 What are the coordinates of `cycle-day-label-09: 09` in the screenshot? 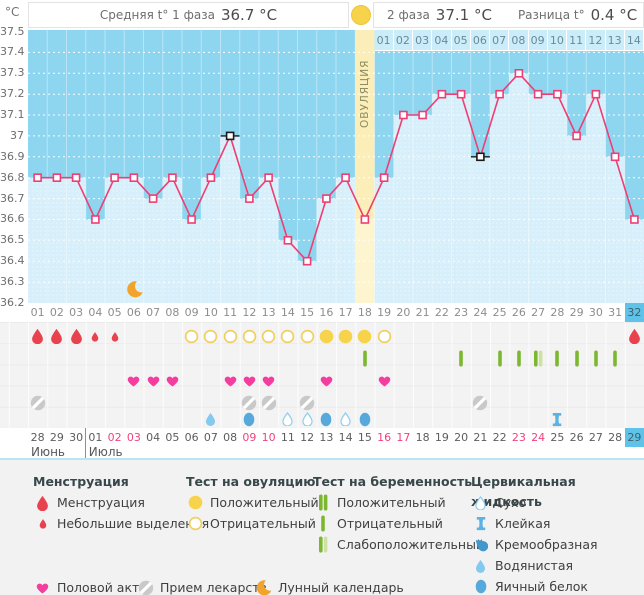 It's located at (191, 312).